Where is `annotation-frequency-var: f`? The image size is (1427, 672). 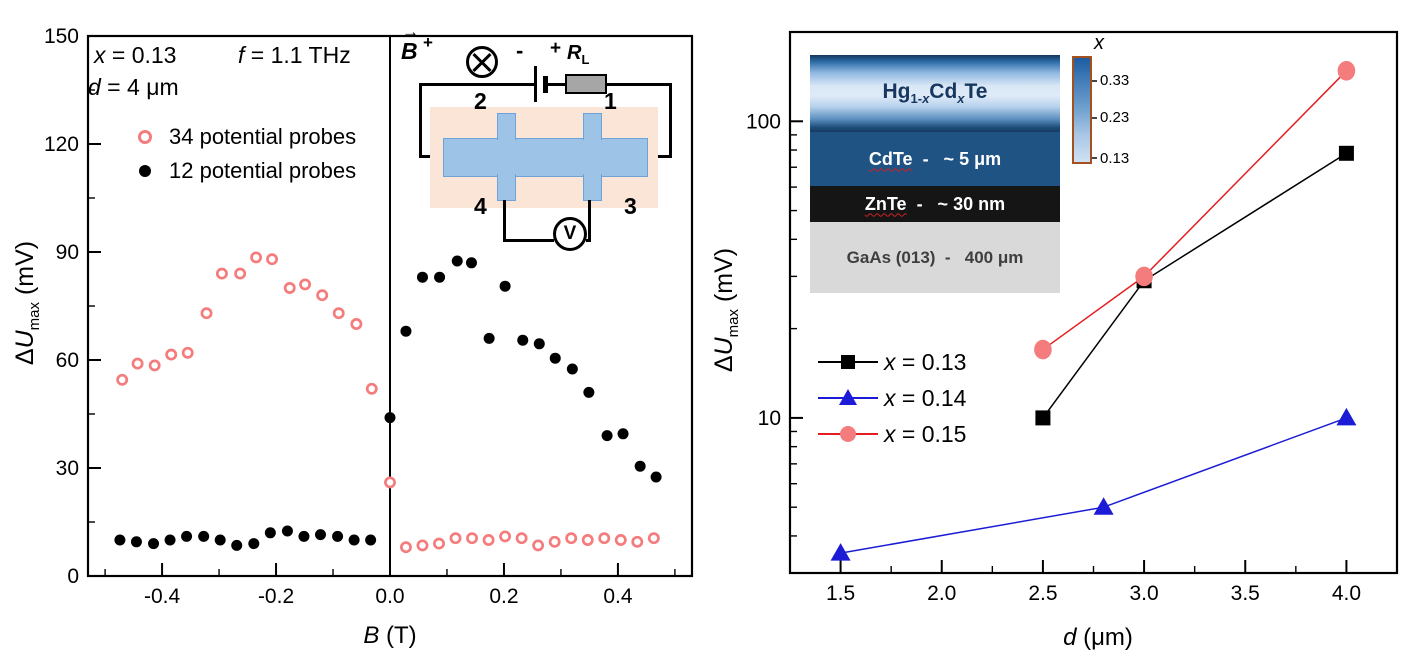
annotation-frequency-var: f is located at coordinates (241, 55).